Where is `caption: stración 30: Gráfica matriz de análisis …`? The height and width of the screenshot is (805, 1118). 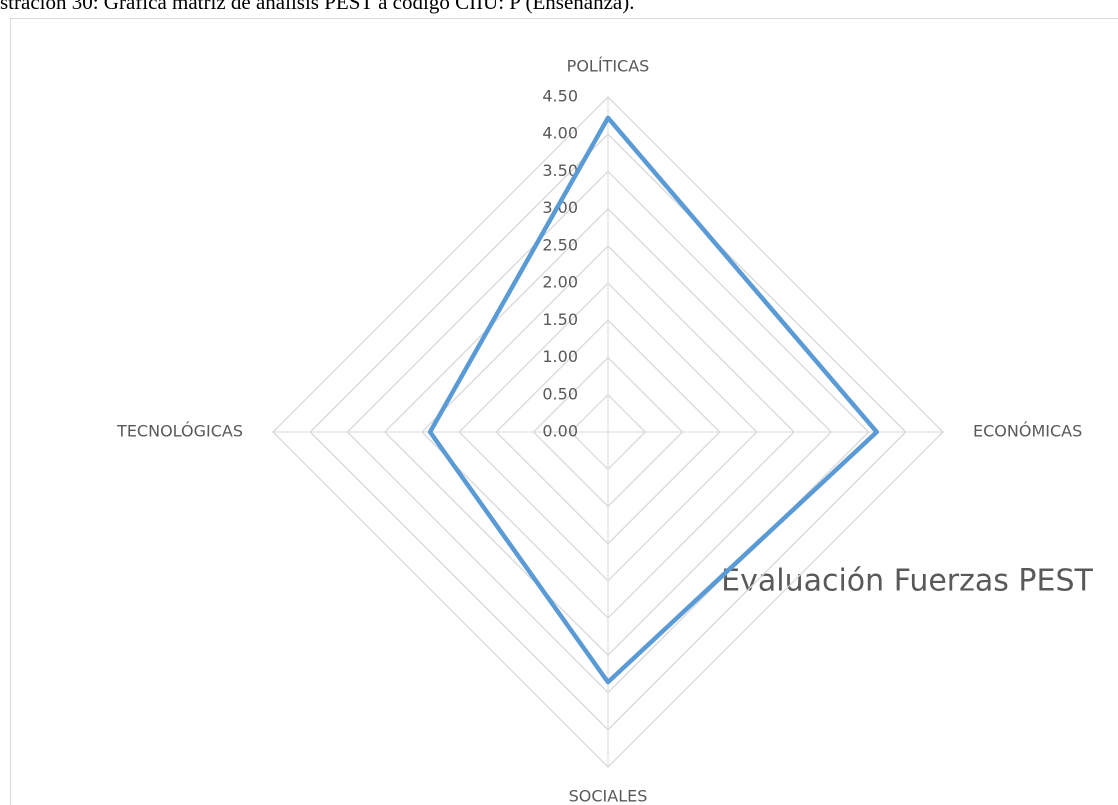 caption: stración 30: Gráfica matriz de análisis … is located at coordinates (317, 7).